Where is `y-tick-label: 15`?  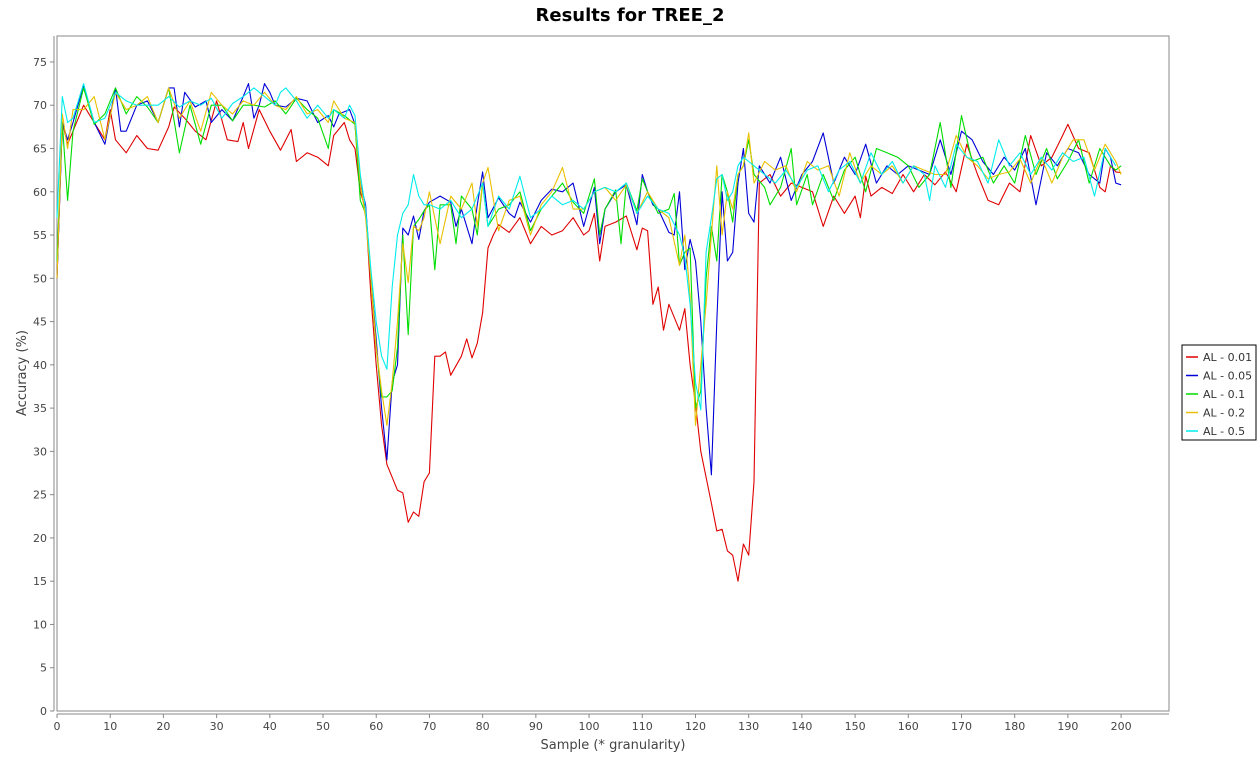
y-tick-label: 15 is located at coordinates (40, 581).